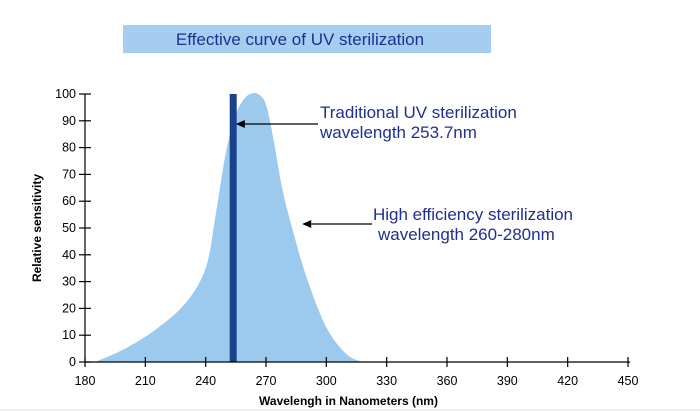 This screenshot has width=700, height=412. I want to click on x-tick-label-450: 450, so click(628, 381).